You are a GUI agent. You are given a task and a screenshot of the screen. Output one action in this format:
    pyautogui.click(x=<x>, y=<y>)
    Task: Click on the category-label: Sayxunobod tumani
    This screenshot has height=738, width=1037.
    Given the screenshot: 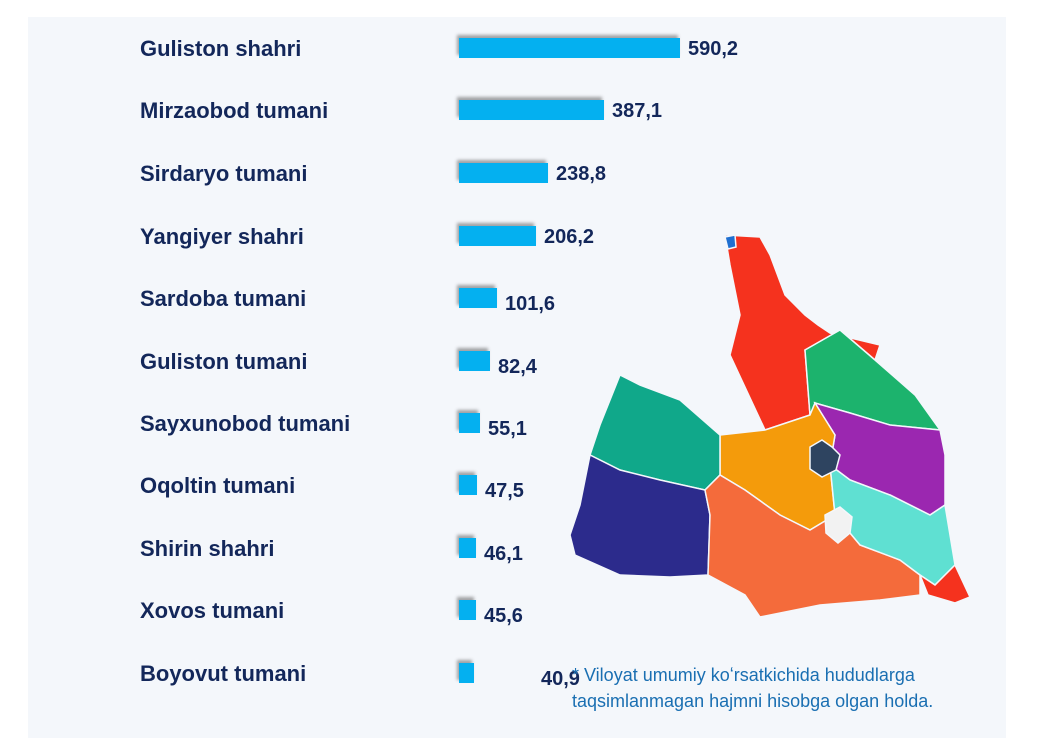 What is the action you would take?
    pyautogui.click(x=245, y=423)
    